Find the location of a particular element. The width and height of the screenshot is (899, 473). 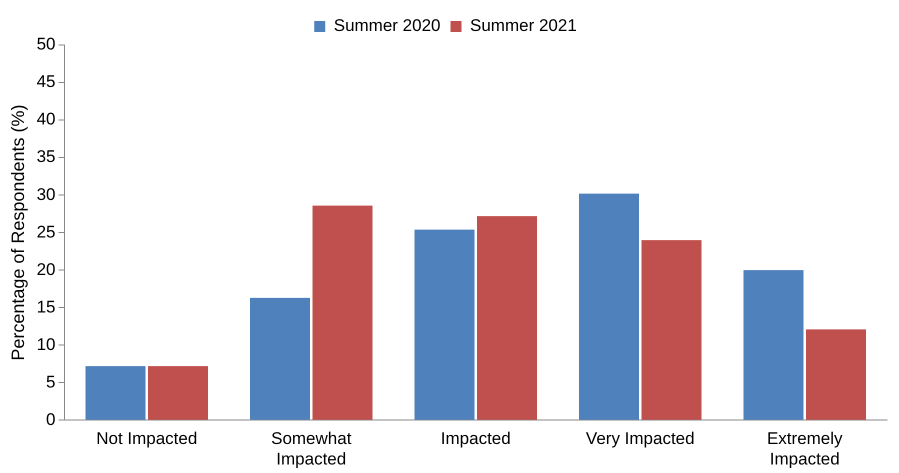

legend-label: Summer 2021 is located at coordinates (523, 26).